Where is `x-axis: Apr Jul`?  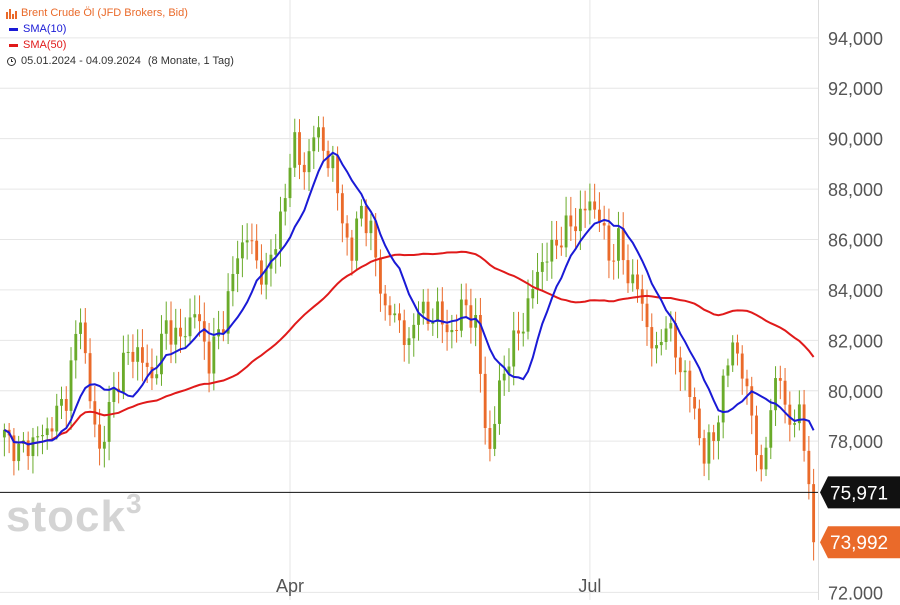 x-axis: Apr Jul is located at coordinates (438, 586).